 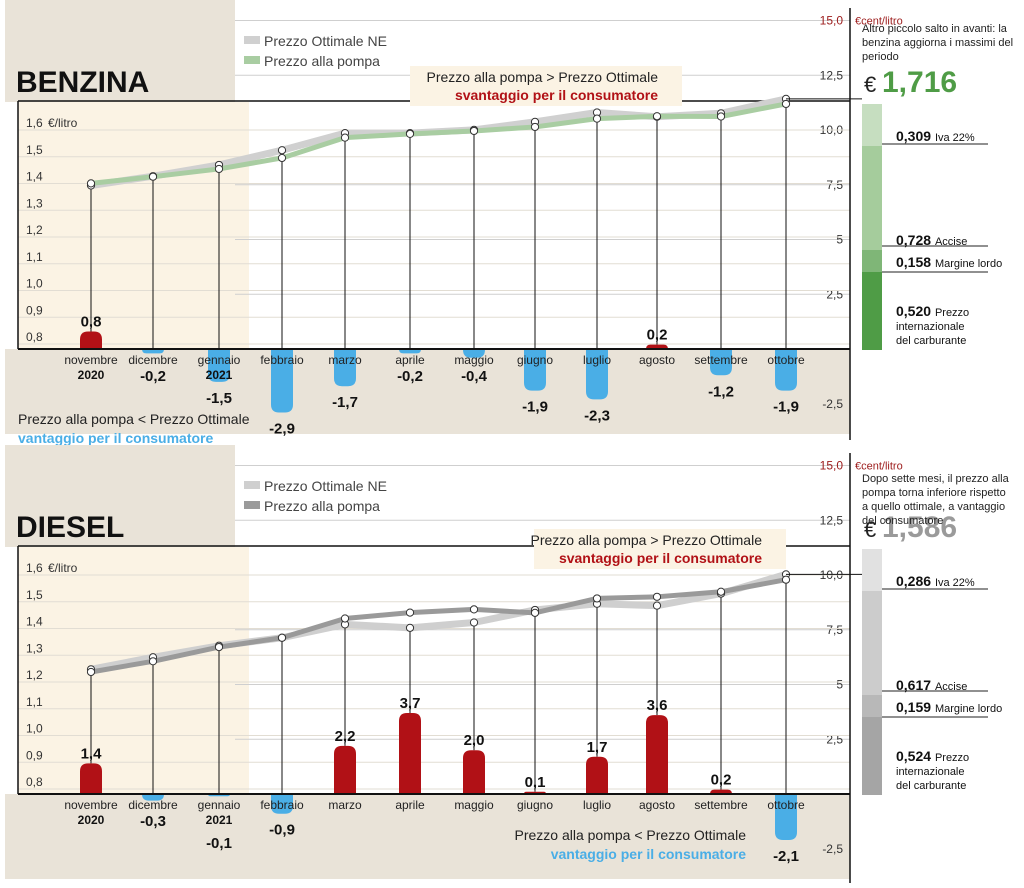 I want to click on difference-label: -0,9, so click(x=282, y=830).